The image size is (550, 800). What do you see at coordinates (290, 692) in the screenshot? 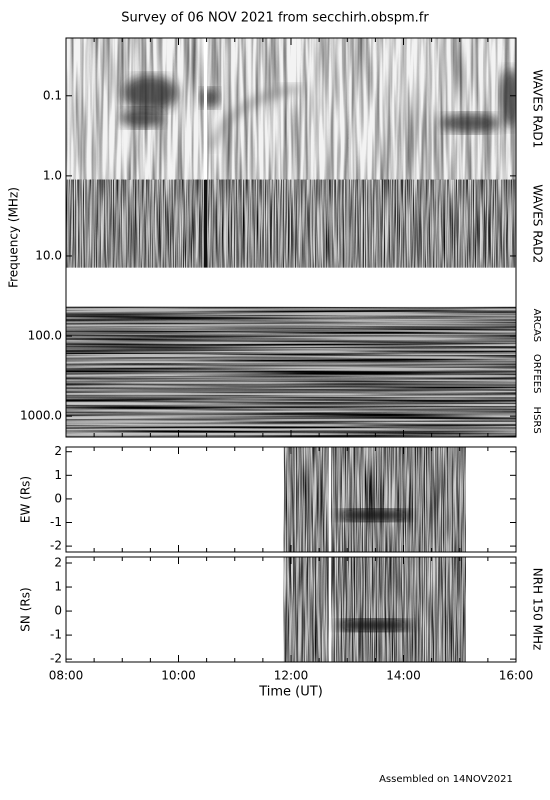
I see `x-axis-label: Time (UT)` at bounding box center [290, 692].